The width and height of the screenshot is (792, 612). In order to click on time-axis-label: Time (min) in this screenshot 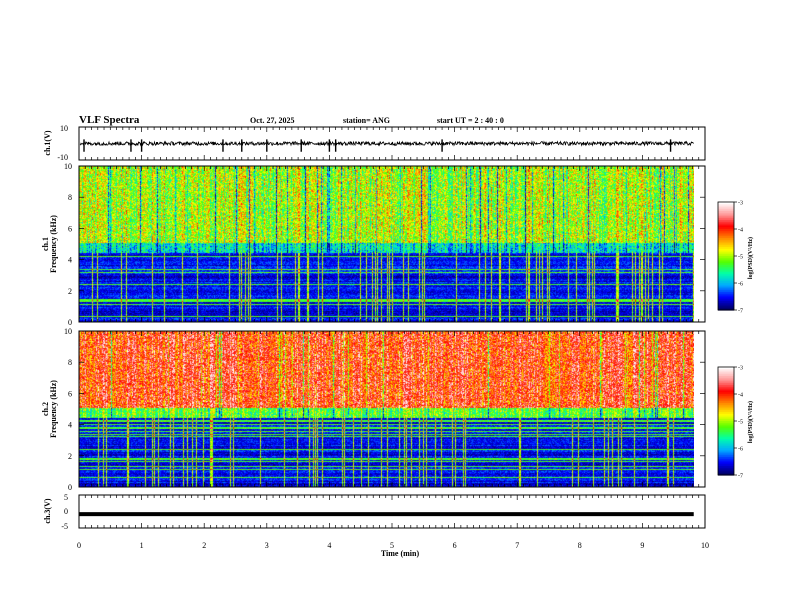, I will do `click(400, 553)`.